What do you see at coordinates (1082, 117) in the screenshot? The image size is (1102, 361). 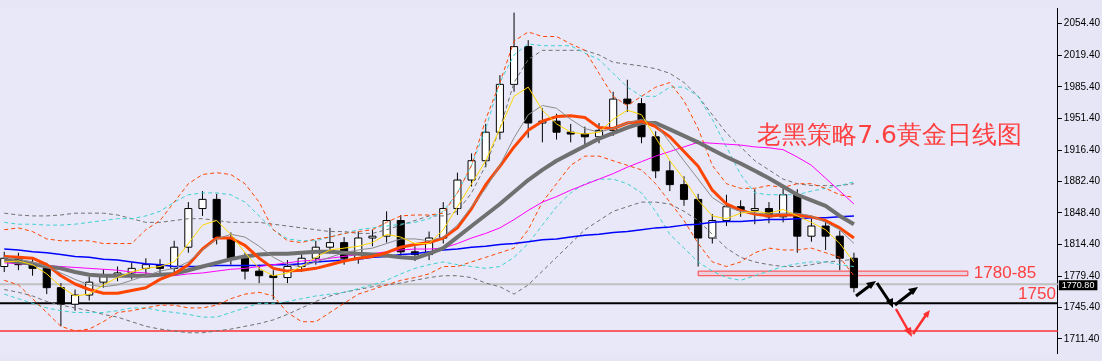 I see `y-tick-label: 1951.40` at bounding box center [1082, 117].